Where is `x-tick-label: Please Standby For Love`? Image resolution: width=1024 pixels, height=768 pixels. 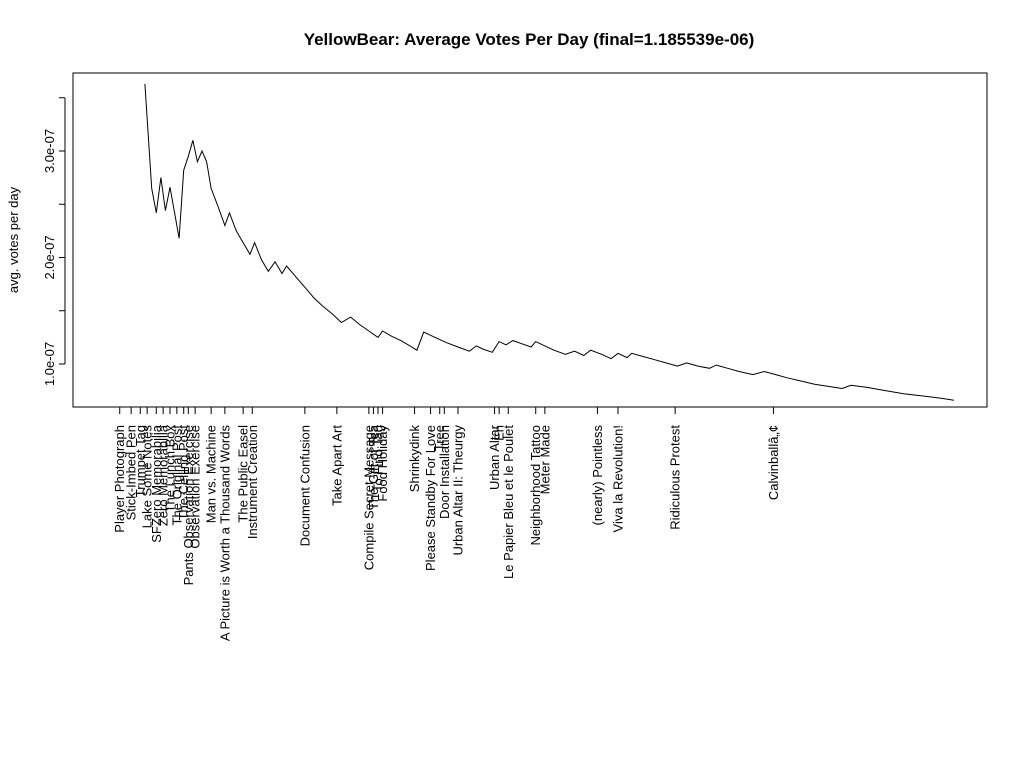
x-tick-label: Please Standby For Love is located at coordinates (430, 498).